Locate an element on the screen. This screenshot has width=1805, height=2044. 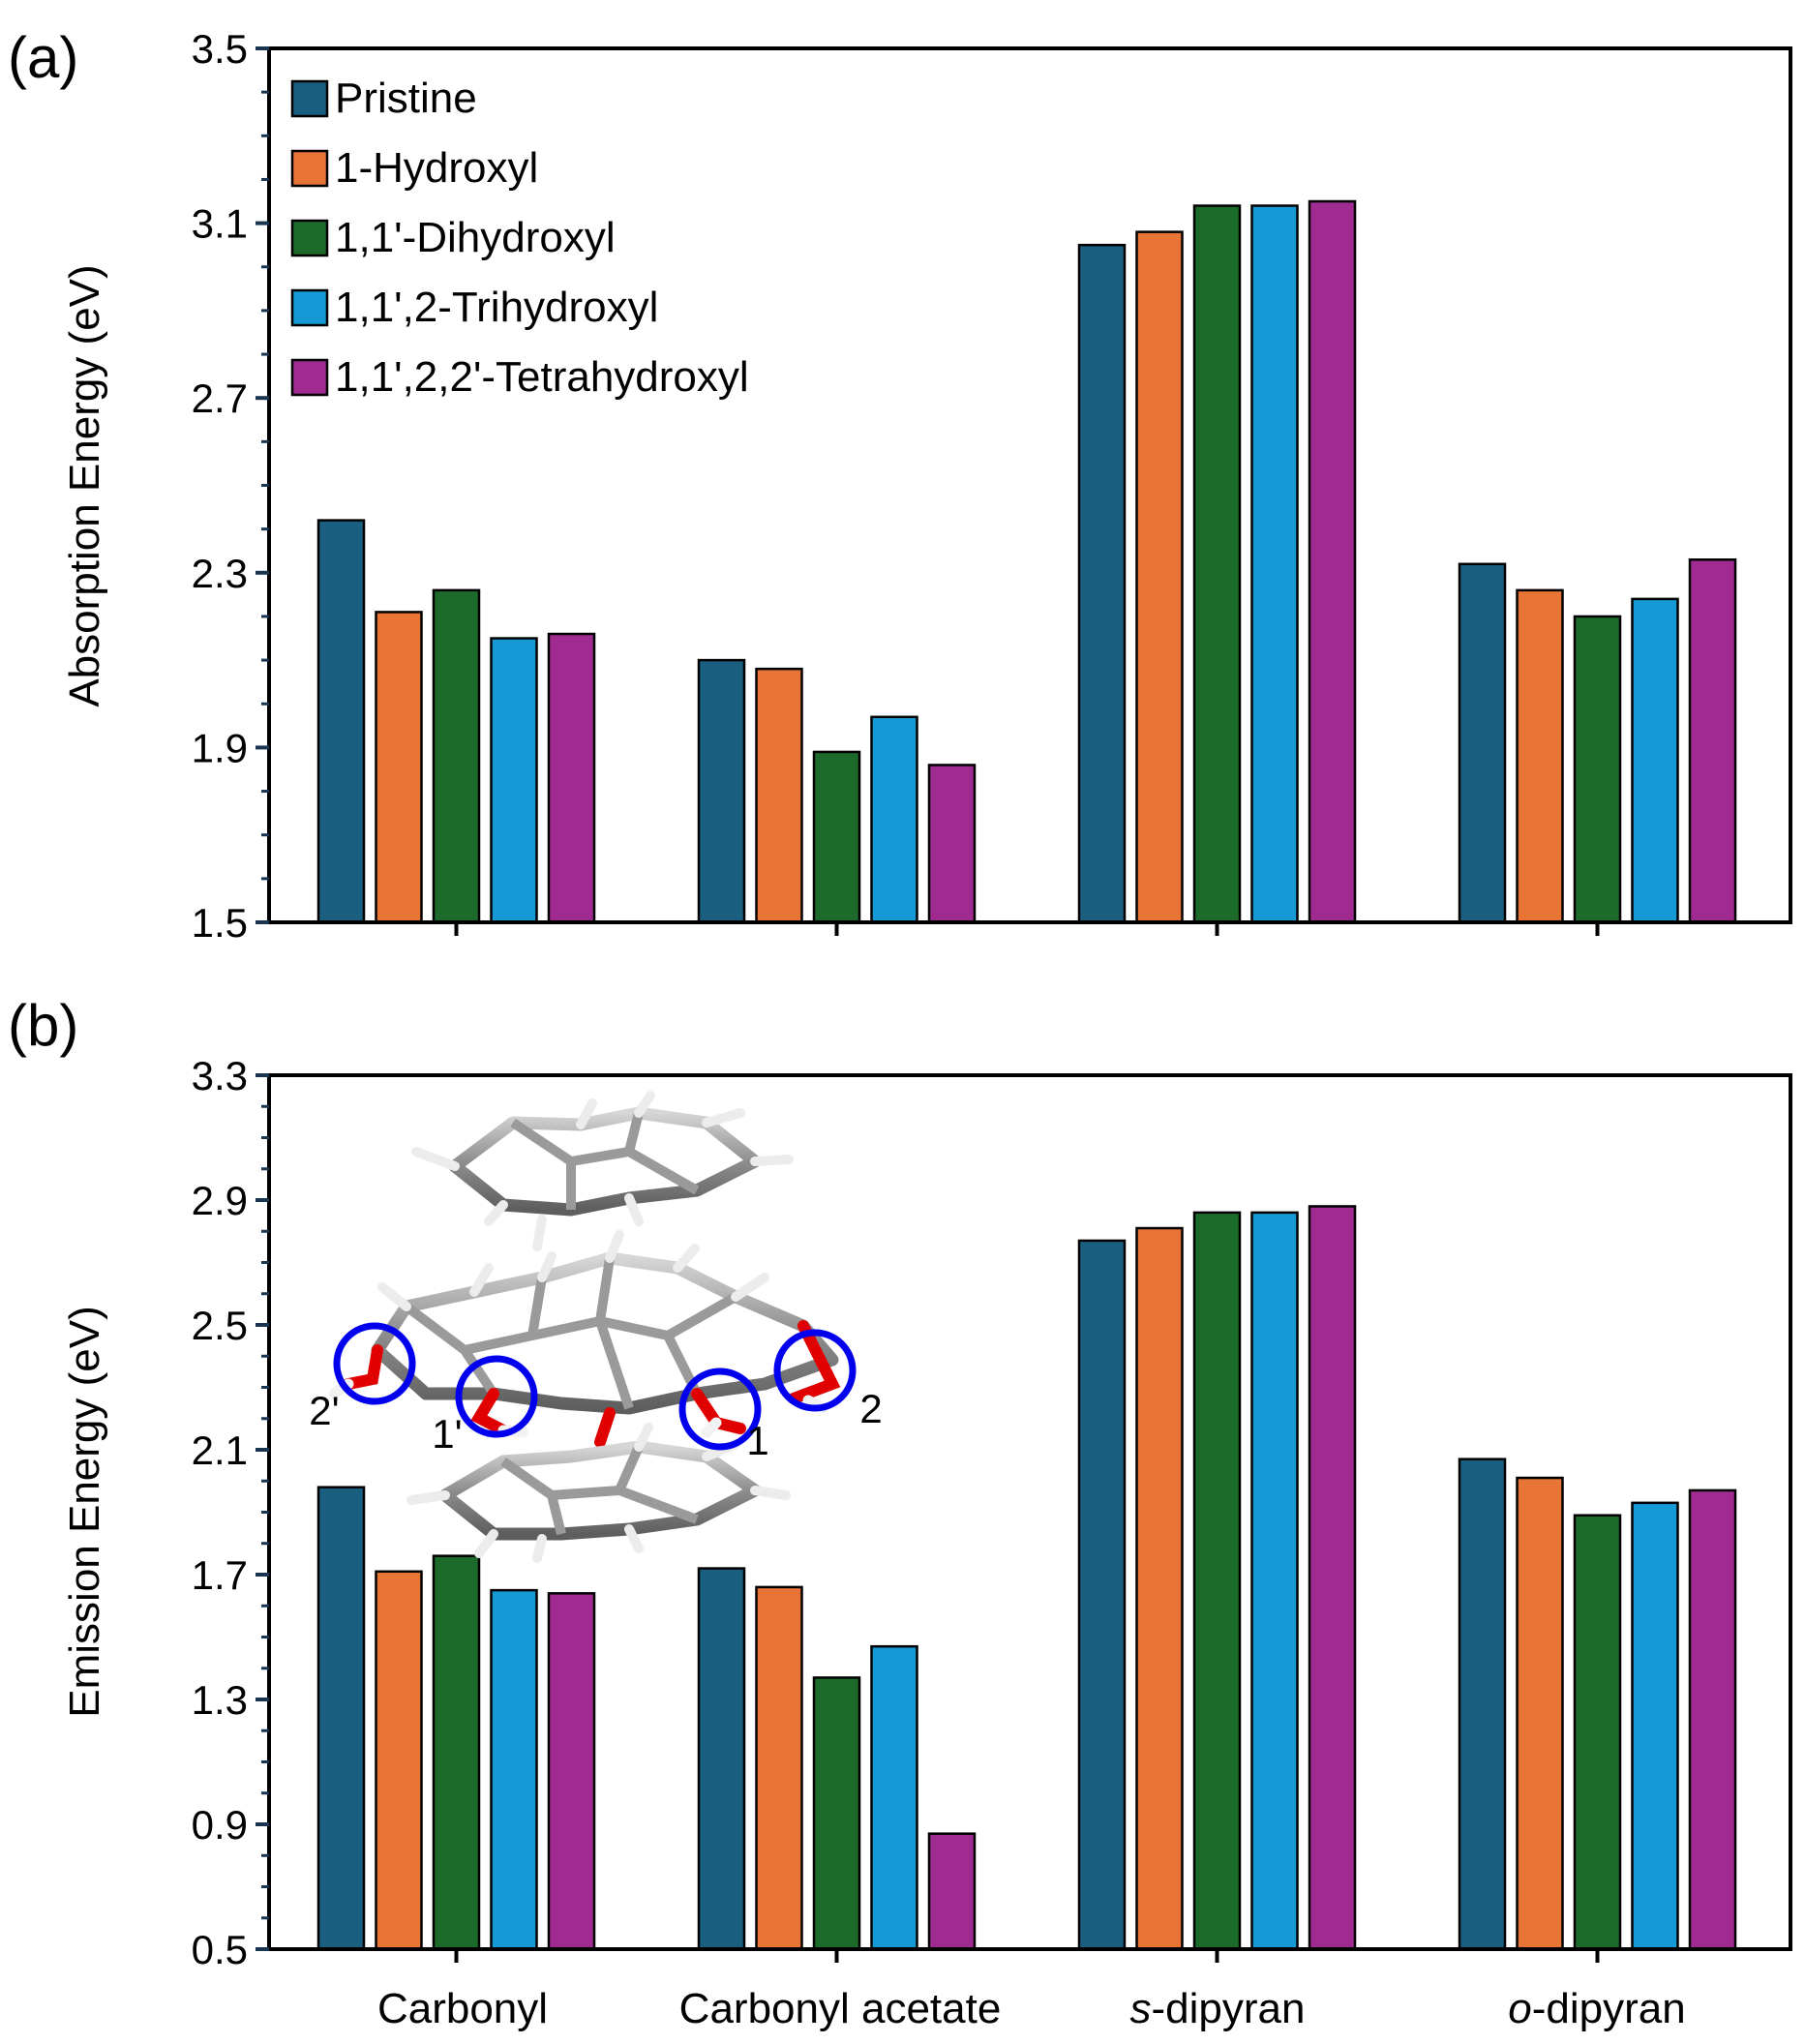
category-label-s-dipyran: s-dipyran is located at coordinates (1218, 2008).